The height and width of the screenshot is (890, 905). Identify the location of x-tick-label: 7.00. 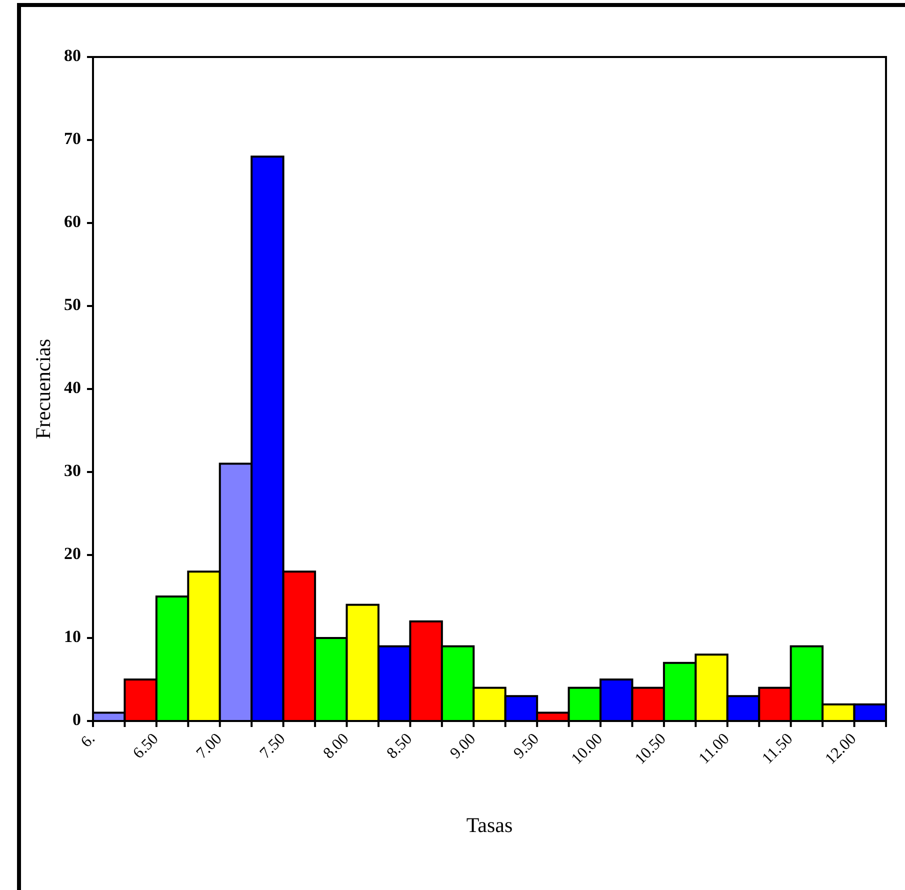
(209, 746).